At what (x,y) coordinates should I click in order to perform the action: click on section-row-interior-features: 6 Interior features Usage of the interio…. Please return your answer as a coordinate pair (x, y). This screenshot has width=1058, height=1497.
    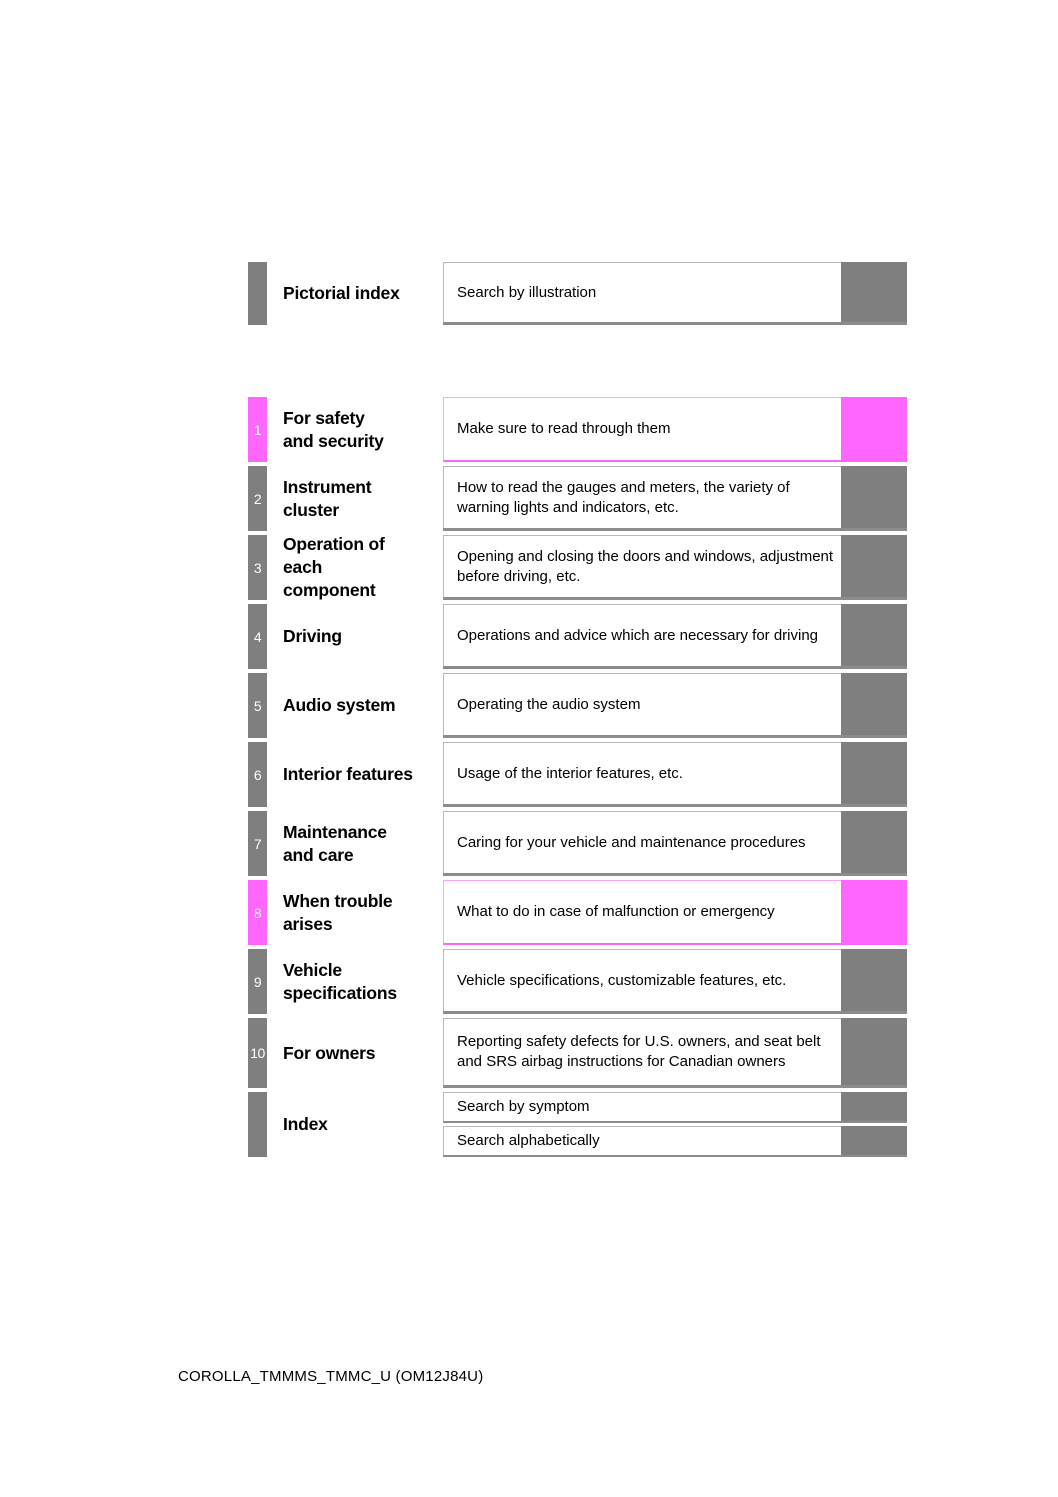
    Looking at the image, I should click on (577, 774).